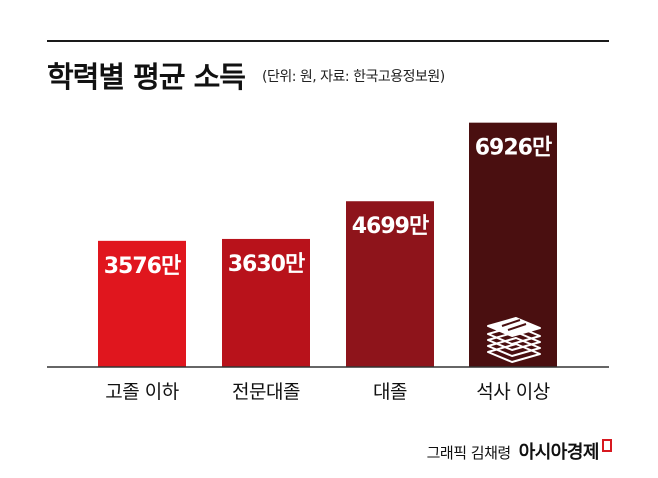 This screenshot has height=478, width=658. What do you see at coordinates (146, 77) in the screenshot?
I see `chart-title: 학력별 평균 소득` at bounding box center [146, 77].